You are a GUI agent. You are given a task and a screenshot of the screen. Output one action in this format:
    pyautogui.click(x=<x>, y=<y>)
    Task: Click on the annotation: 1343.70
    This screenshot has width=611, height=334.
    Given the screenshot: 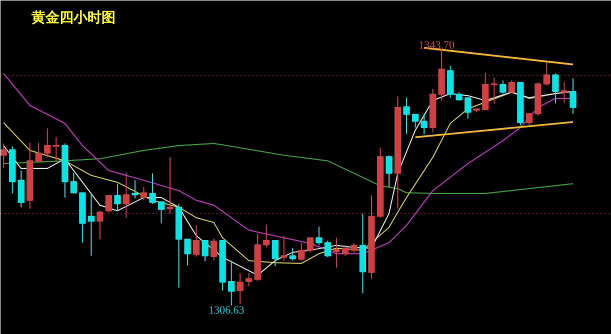 What is the action you would take?
    pyautogui.click(x=437, y=46)
    